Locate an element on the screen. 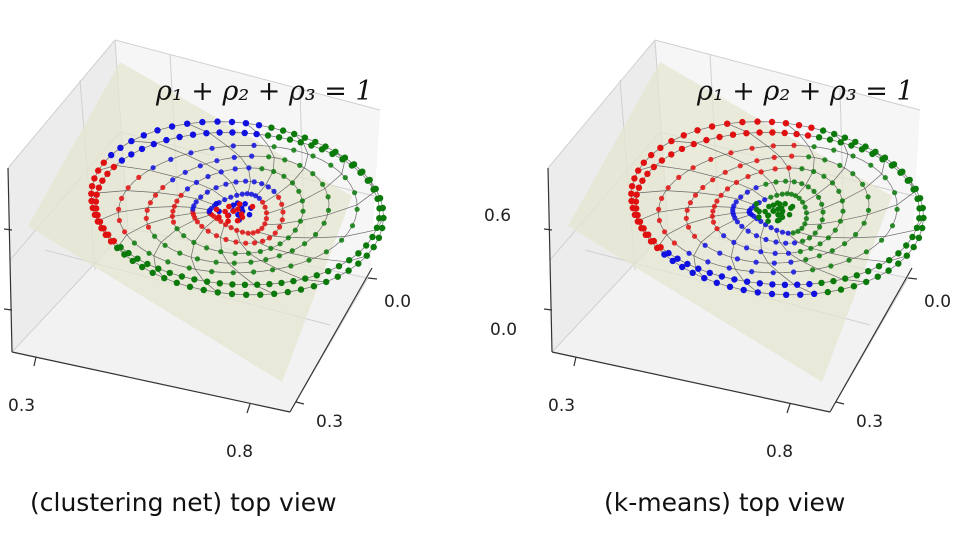 Image resolution: width=960 pixels, height=544 pixels. data-points is located at coordinates (237, 208).